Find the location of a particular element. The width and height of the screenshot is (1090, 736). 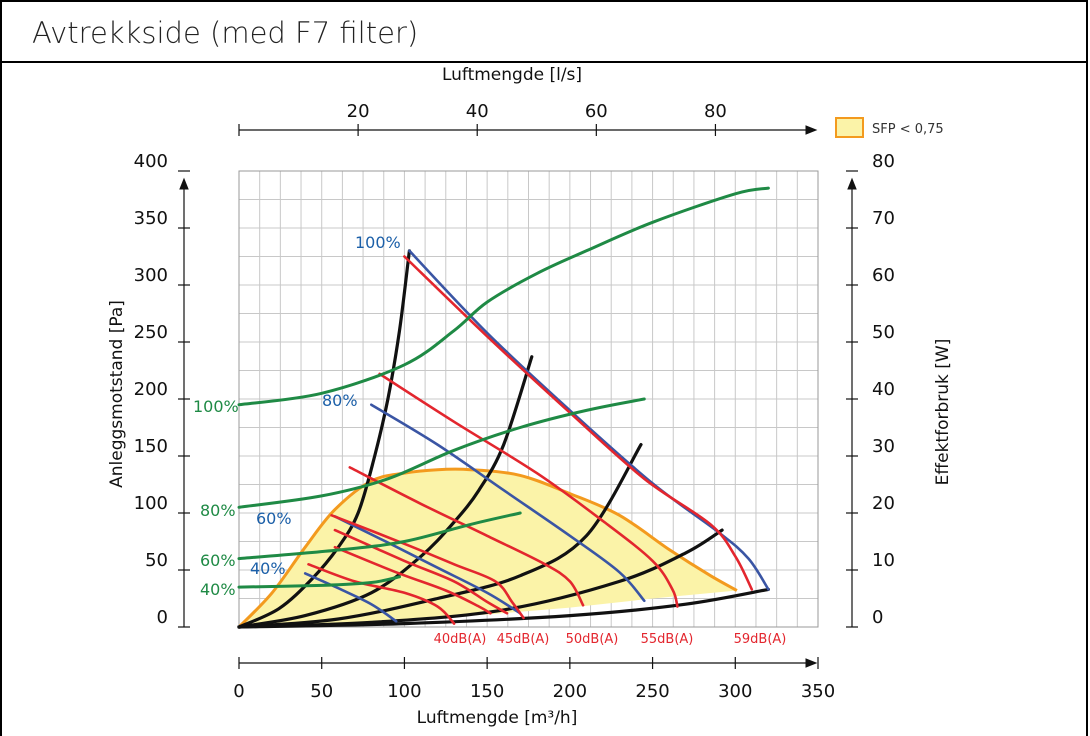

x-tick-label: 200 is located at coordinates (570, 691).